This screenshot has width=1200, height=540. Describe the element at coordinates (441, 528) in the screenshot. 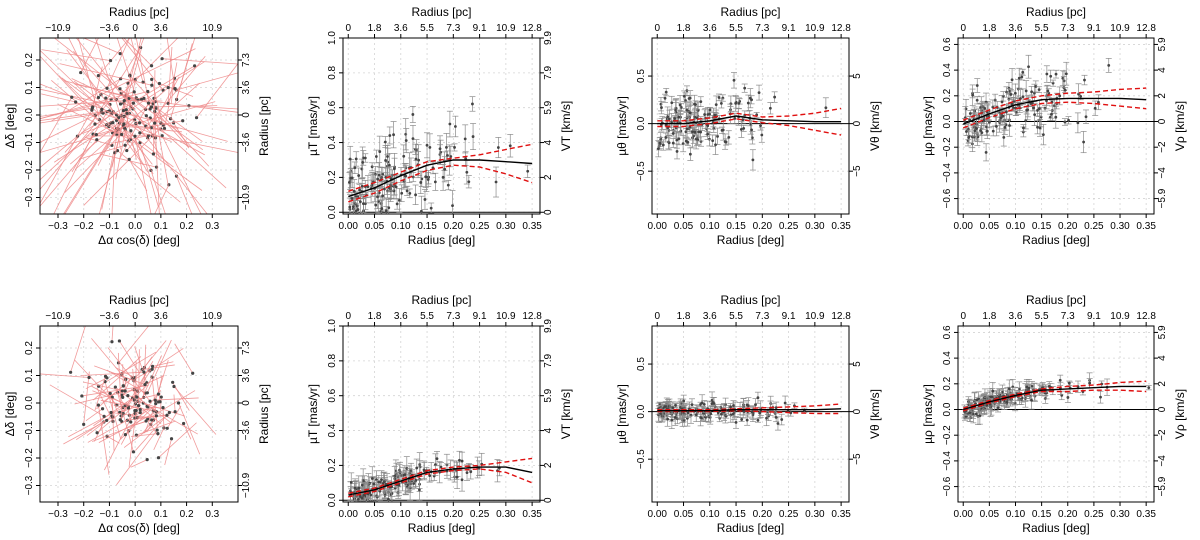

I see `x-axis-label: Radius [deg]` at that location.